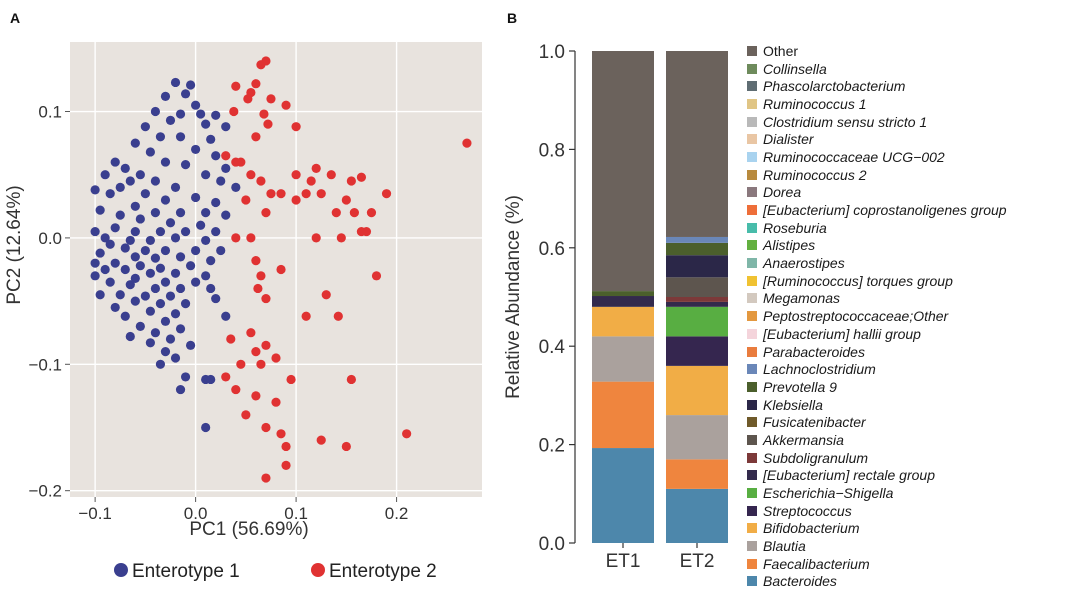 This screenshot has height=590, width=1084. I want to click on legend-item: Roseburia, so click(877, 228).